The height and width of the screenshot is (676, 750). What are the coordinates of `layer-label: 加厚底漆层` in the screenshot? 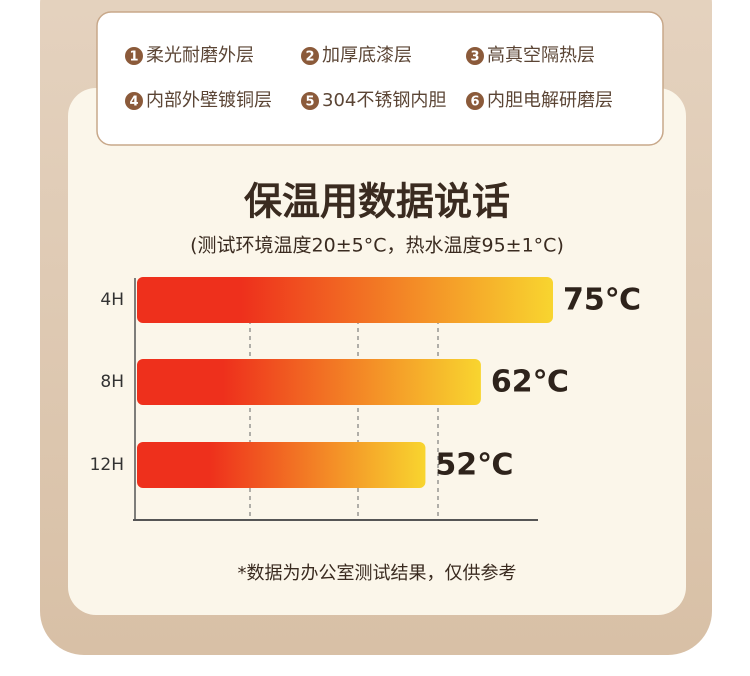 It's located at (367, 55).